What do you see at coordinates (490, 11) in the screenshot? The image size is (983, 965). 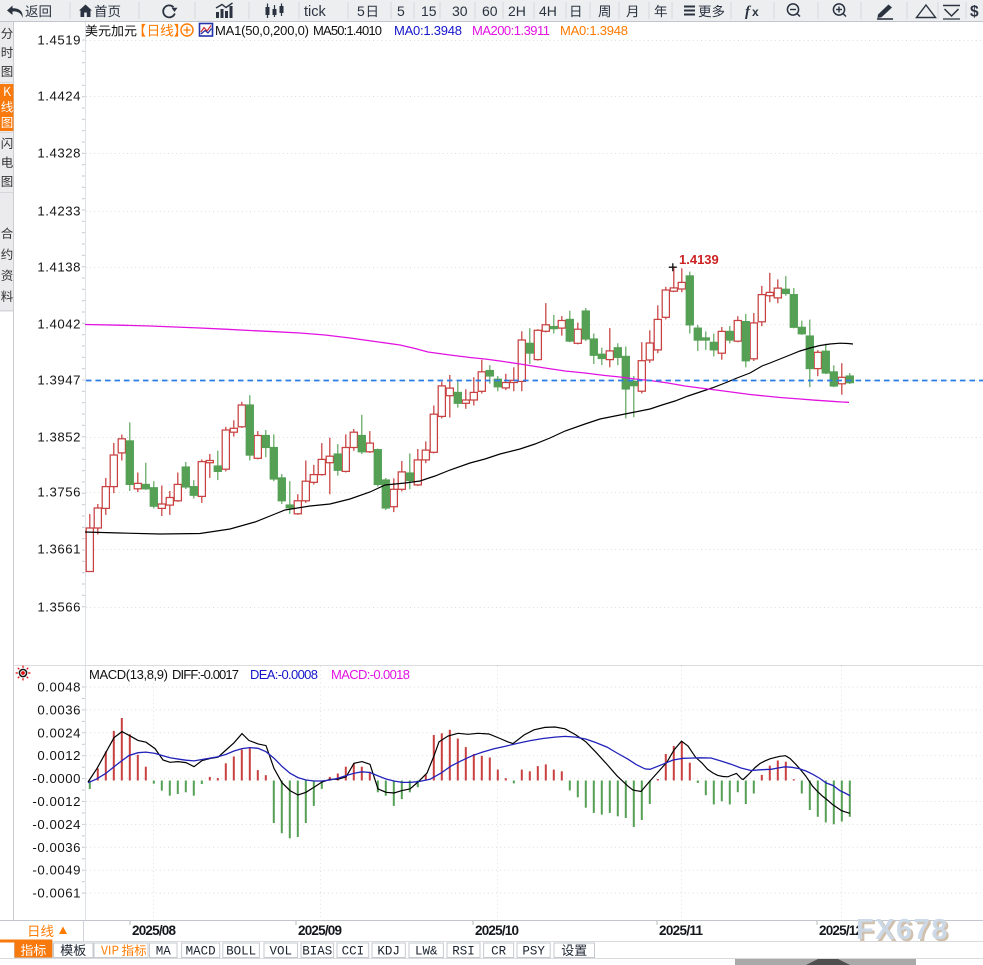 I see `svg-text: 60` at bounding box center [490, 11].